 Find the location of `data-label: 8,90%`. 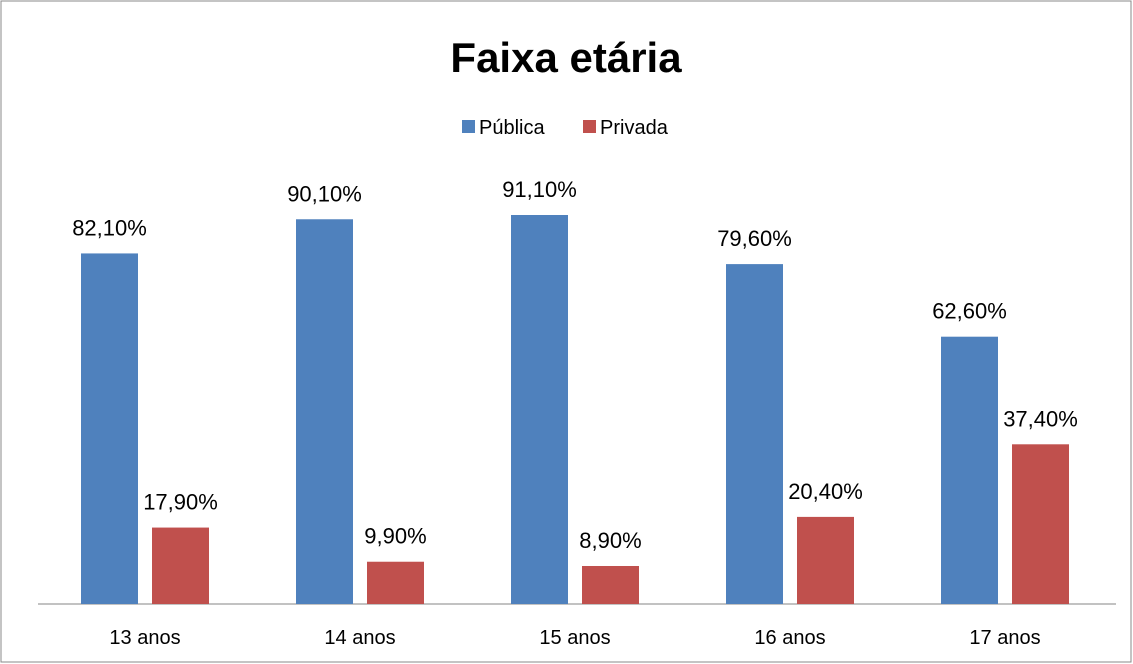

data-label: 8,90% is located at coordinates (610, 540).